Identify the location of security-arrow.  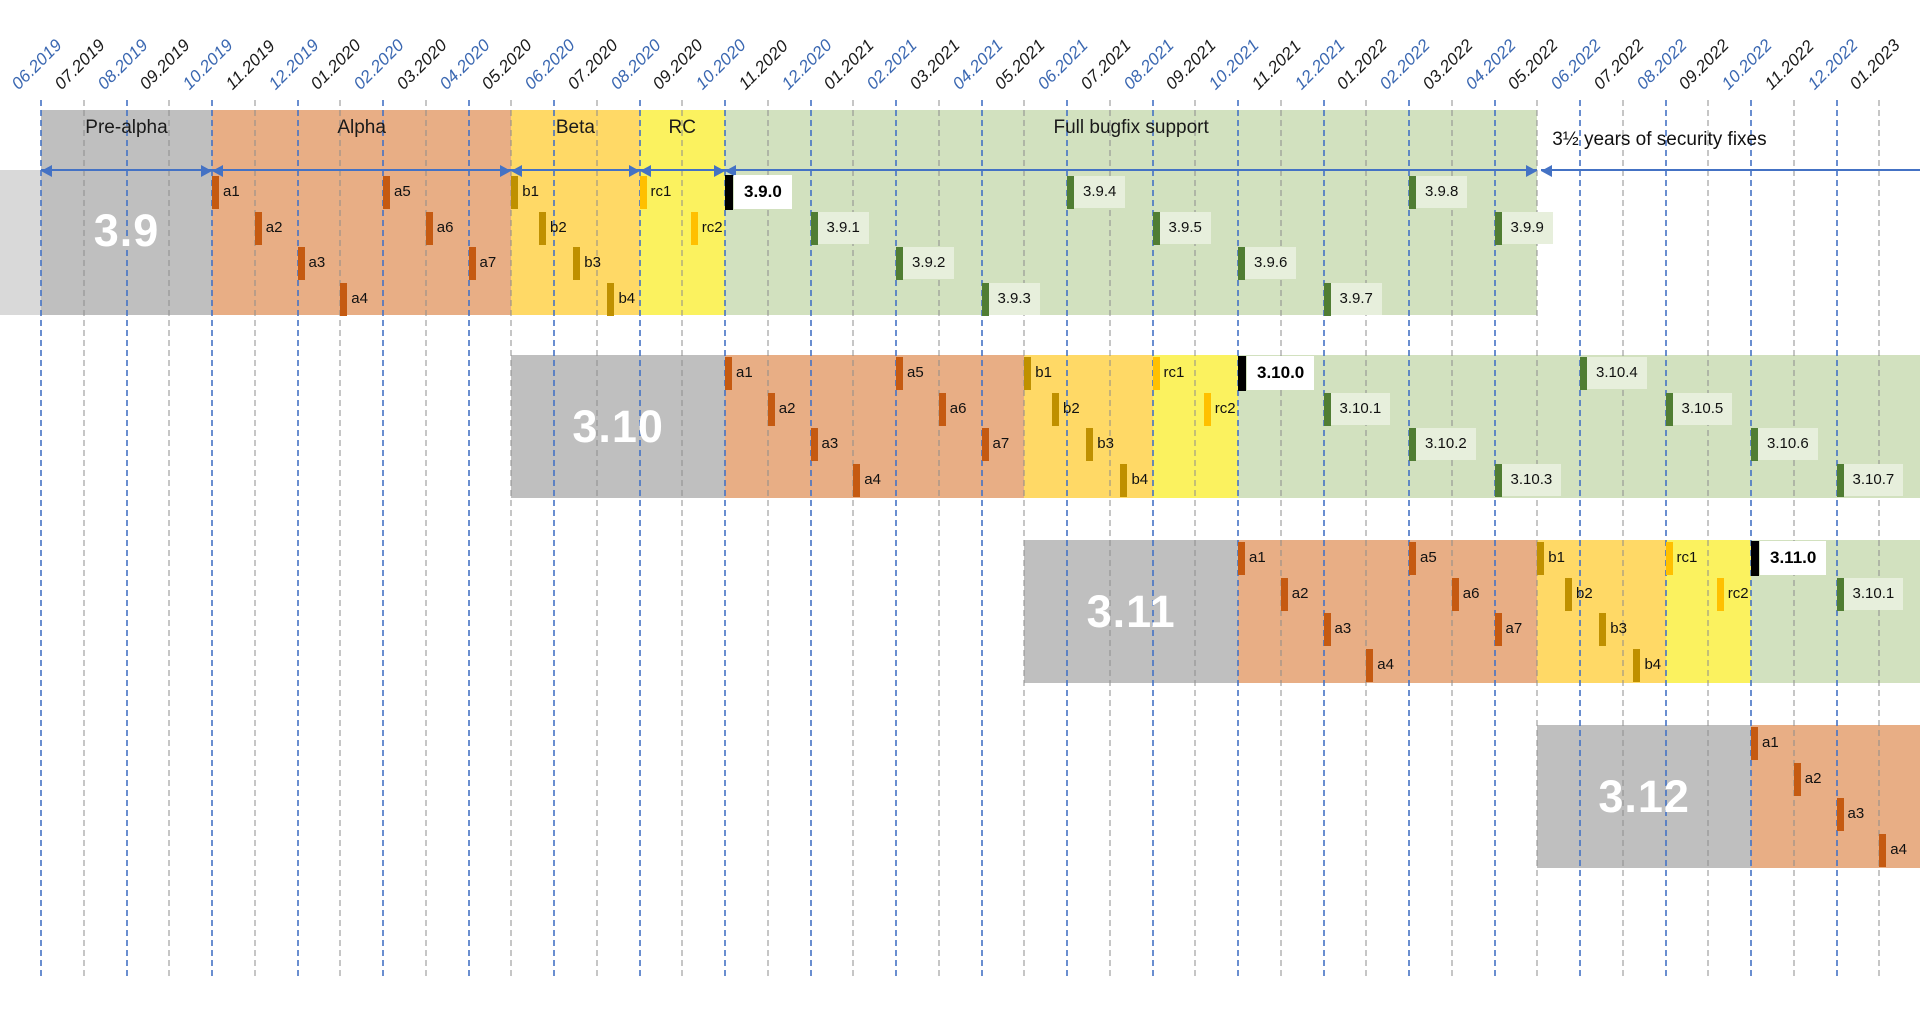
(1730, 170).